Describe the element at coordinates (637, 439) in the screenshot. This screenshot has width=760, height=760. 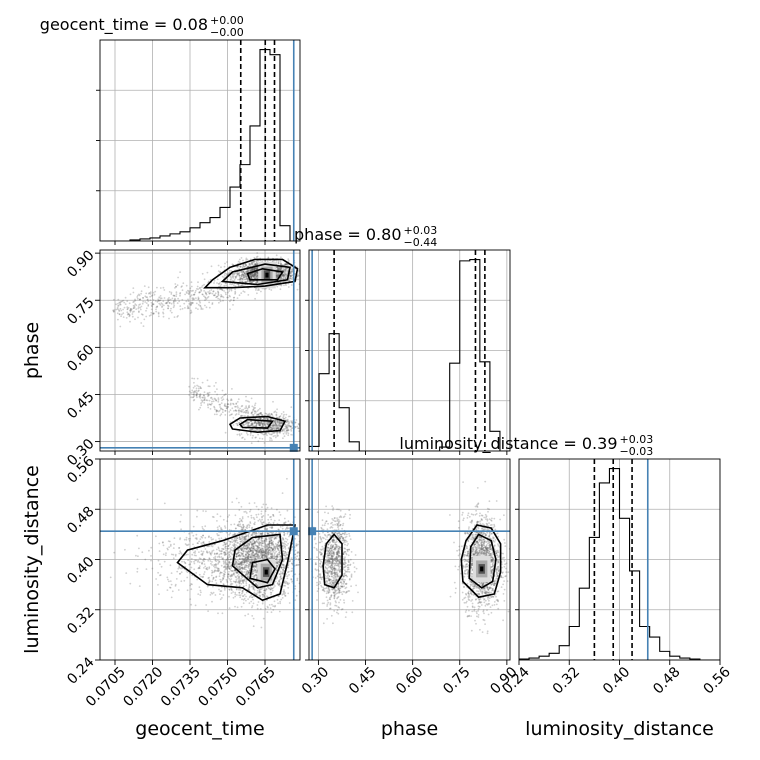
I see `title-plus-luminosity-distance: +0.03` at that location.